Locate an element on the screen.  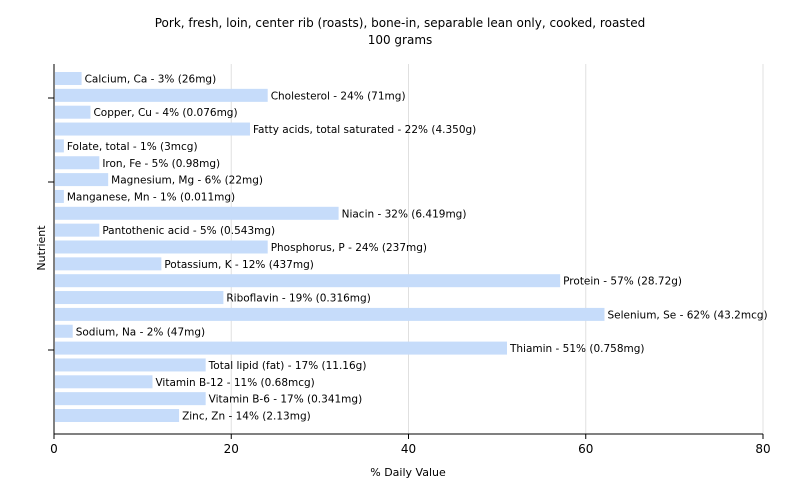
x-tick-labels: 0 20 40 60 80 is located at coordinates (410, 445).